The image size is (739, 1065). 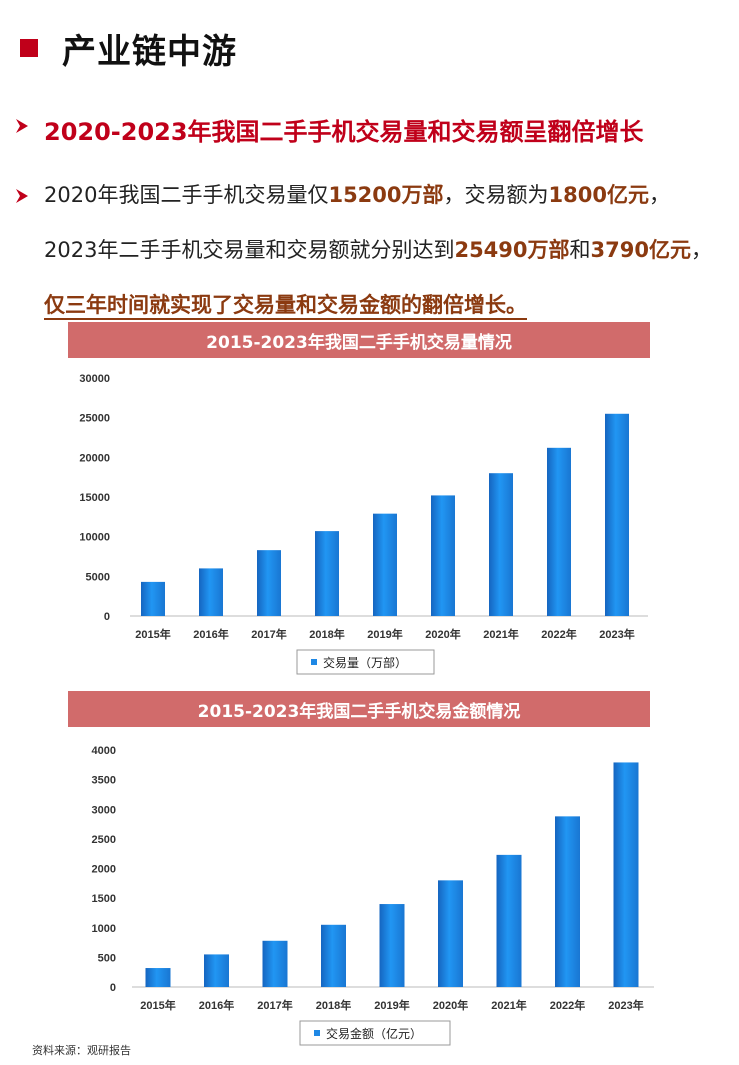 What do you see at coordinates (94, 538) in the screenshot?
I see `y-tick-label: 10000` at bounding box center [94, 538].